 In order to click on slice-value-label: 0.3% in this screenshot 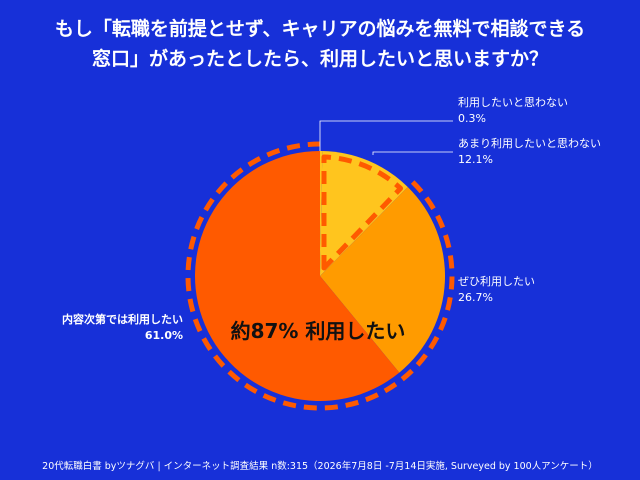, I will do `click(472, 118)`.